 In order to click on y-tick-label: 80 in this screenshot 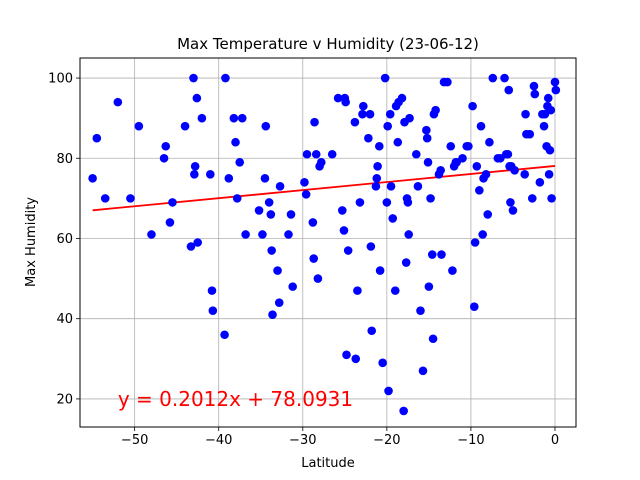, I will do `click(64, 159)`.